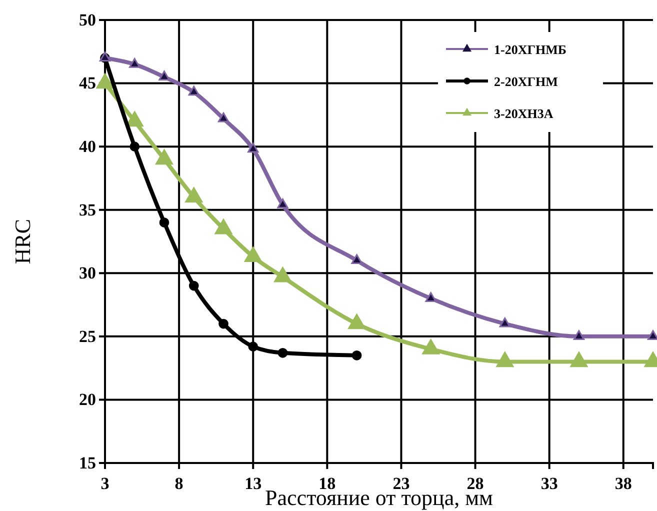  What do you see at coordinates (179, 483) in the screenshot?
I see `x-tick-label: 8` at bounding box center [179, 483].